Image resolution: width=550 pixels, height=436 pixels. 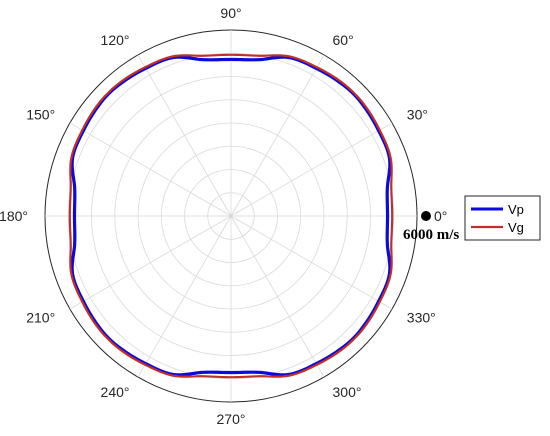 What do you see at coordinates (343, 40) in the screenshot?
I see `angle-tick-label: 60°` at bounding box center [343, 40].